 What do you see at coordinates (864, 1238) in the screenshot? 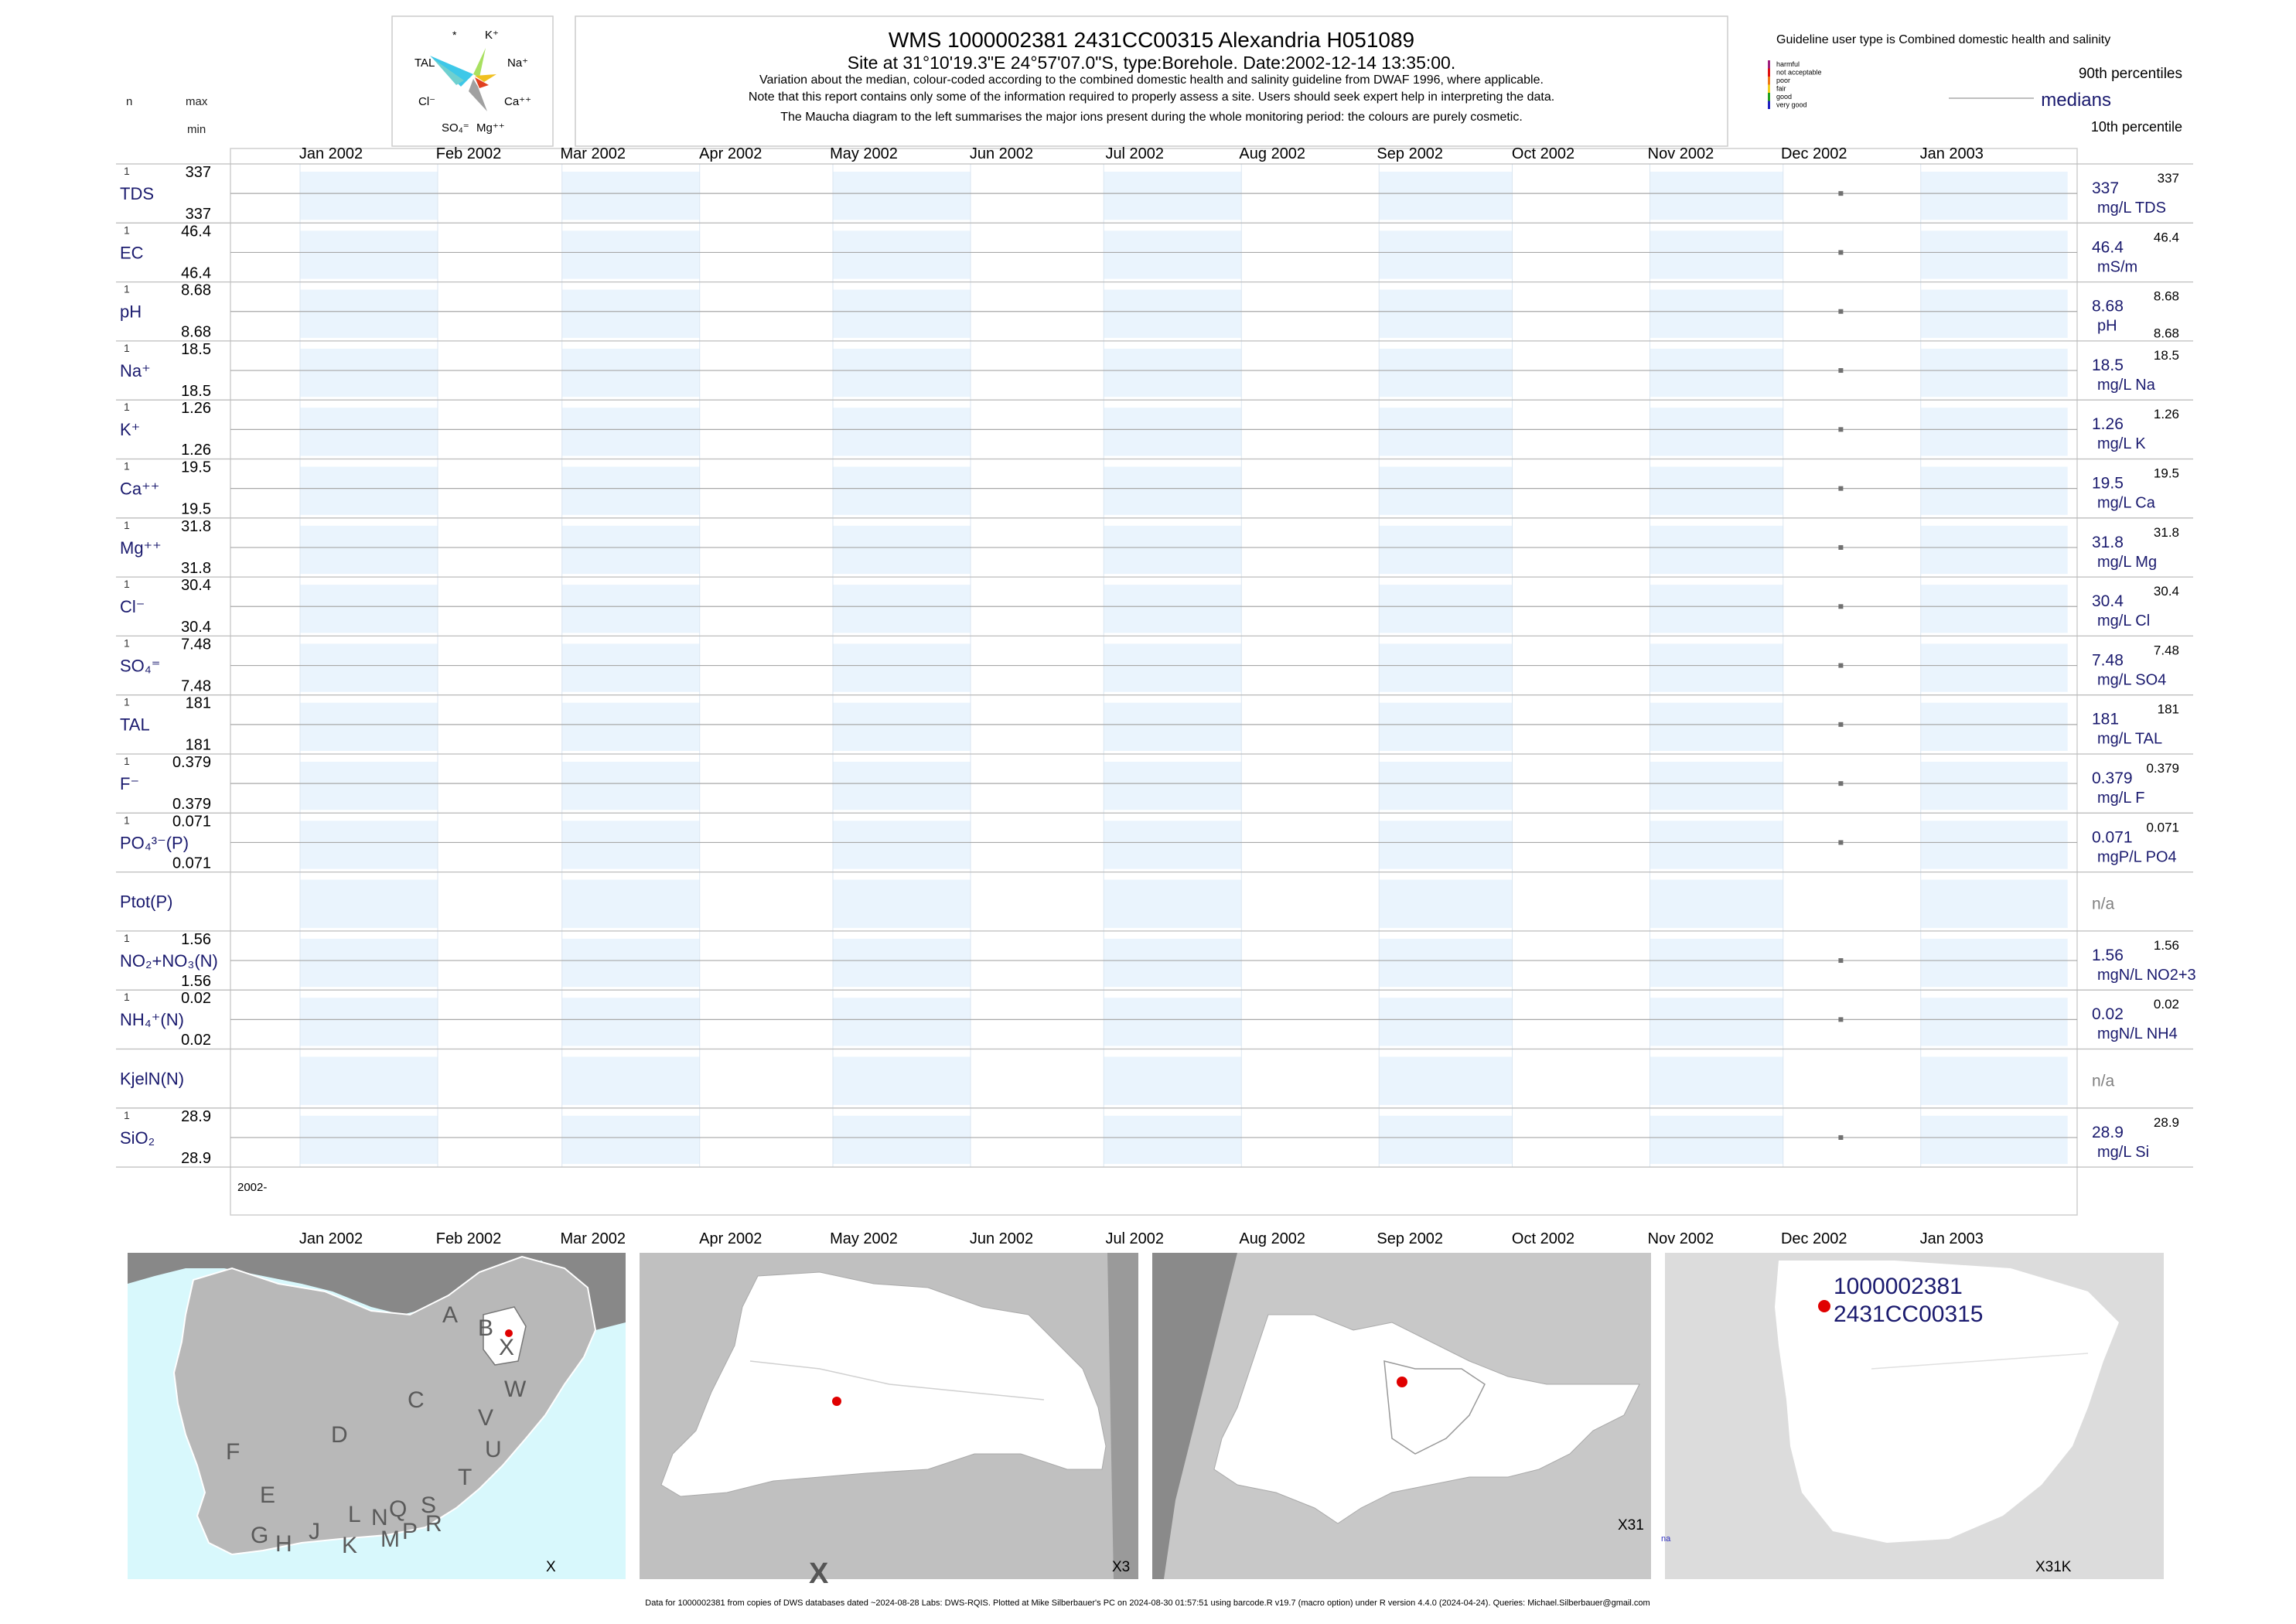
I see `month-label-bottom: May 2002` at bounding box center [864, 1238].